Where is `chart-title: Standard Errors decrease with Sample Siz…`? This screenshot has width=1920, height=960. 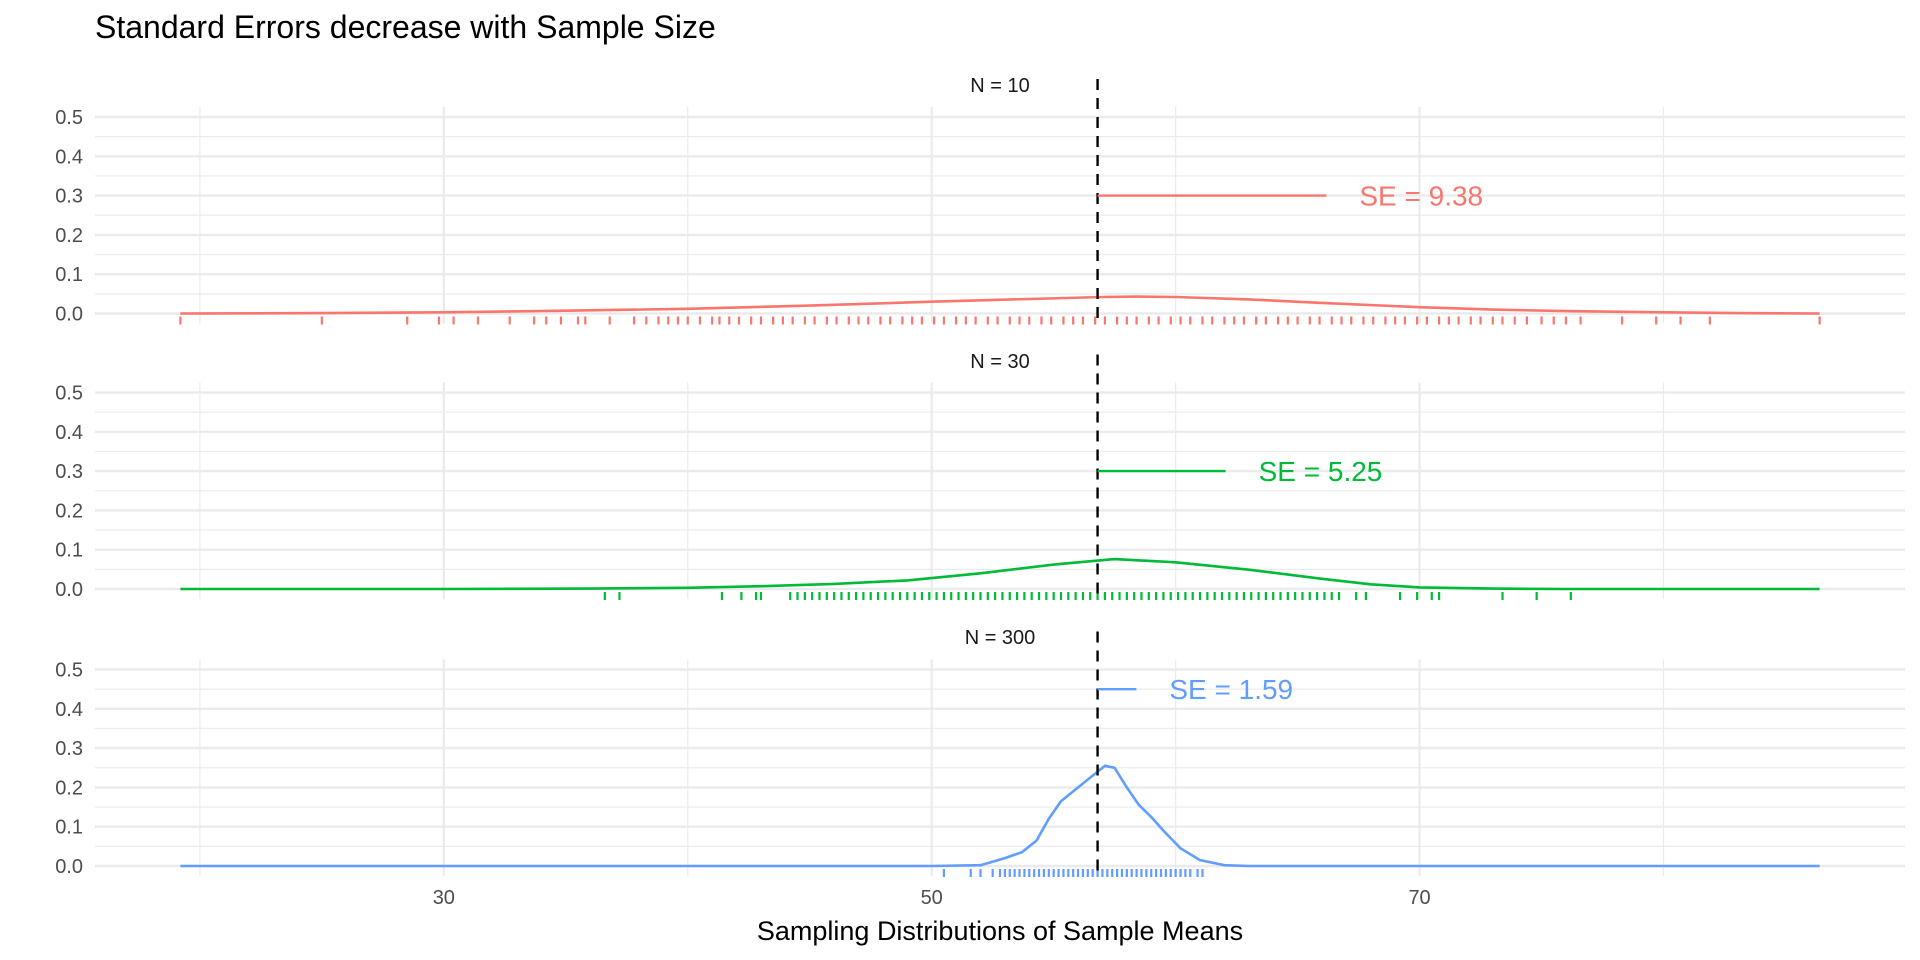 chart-title: Standard Errors decrease with Sample Siz… is located at coordinates (405, 27).